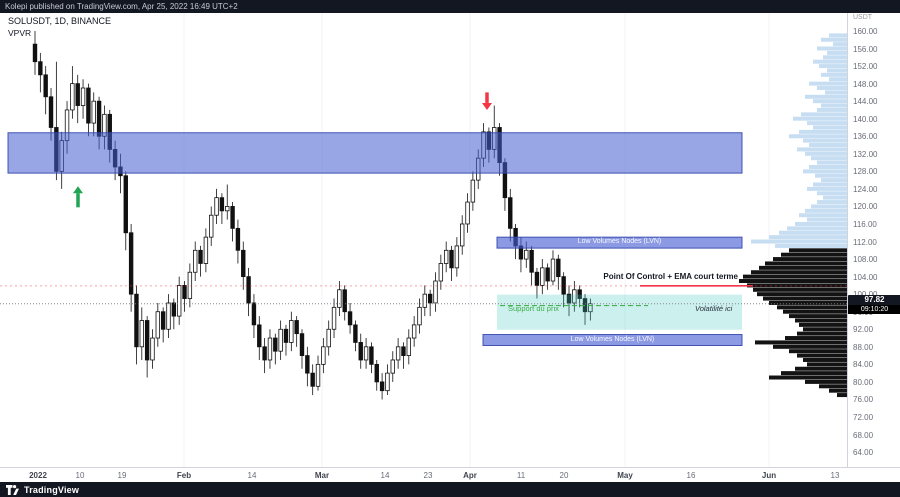 The height and width of the screenshot is (497, 900). What do you see at coordinates (865, 172) in the screenshot?
I see `price-tick: 128.00` at bounding box center [865, 172].